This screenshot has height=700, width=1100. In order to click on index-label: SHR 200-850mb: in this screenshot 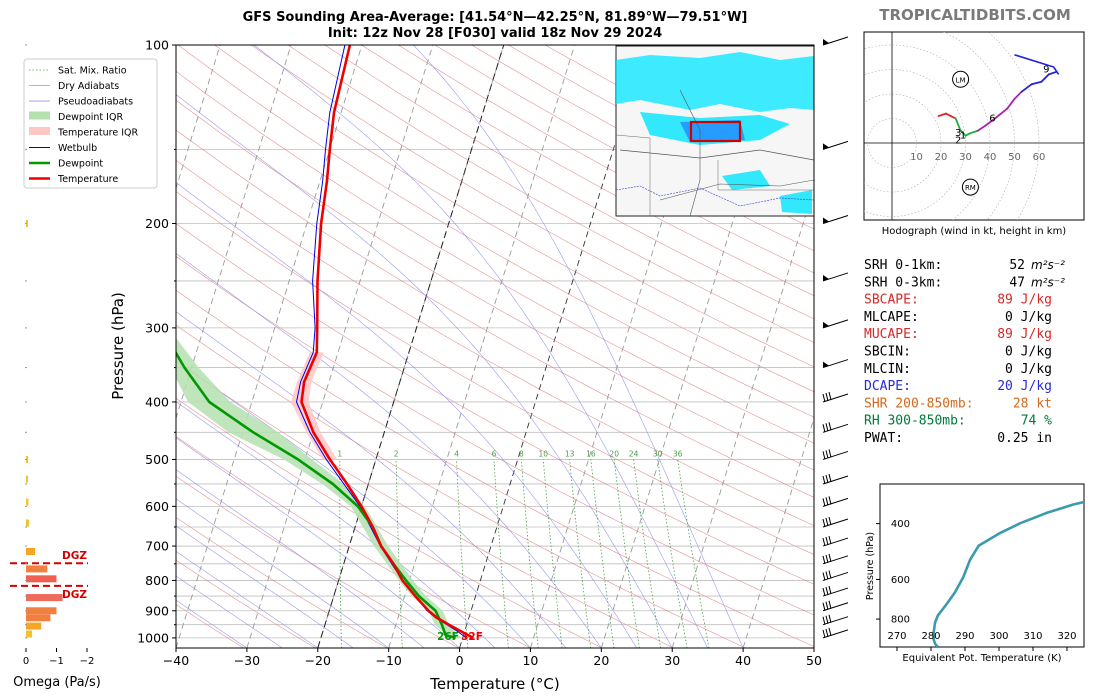, I will do `click(919, 403)`.